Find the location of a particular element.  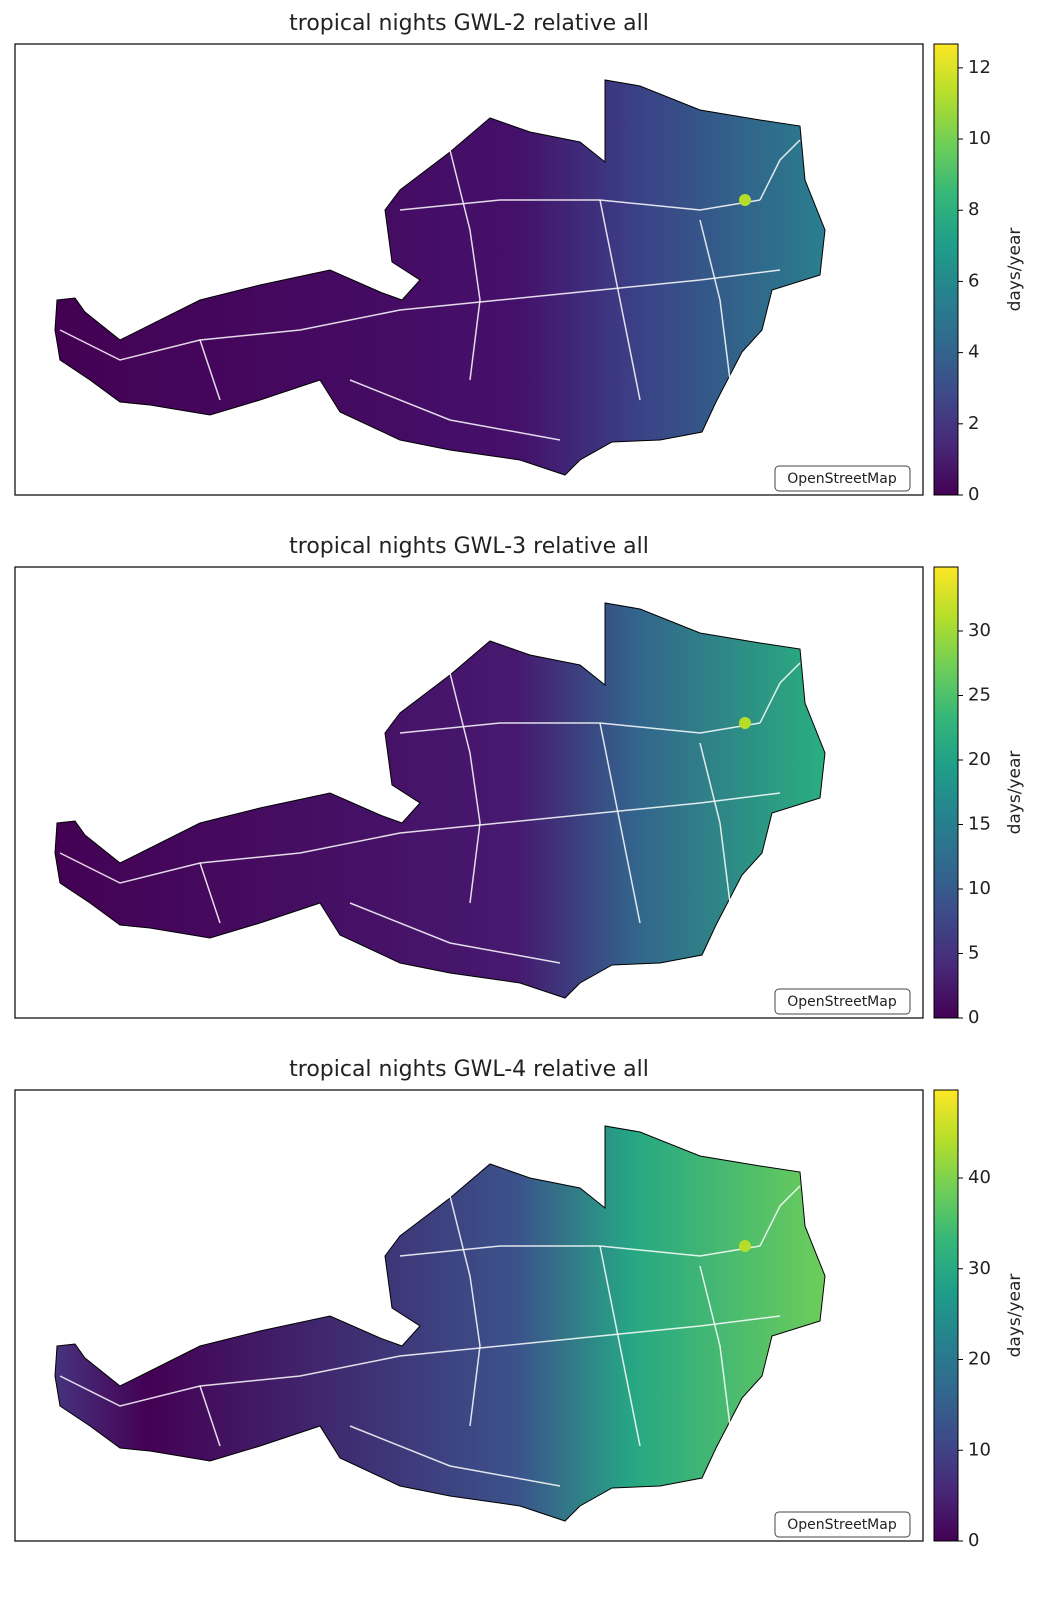

colorbar-tick-label: 4 is located at coordinates (973, 352).